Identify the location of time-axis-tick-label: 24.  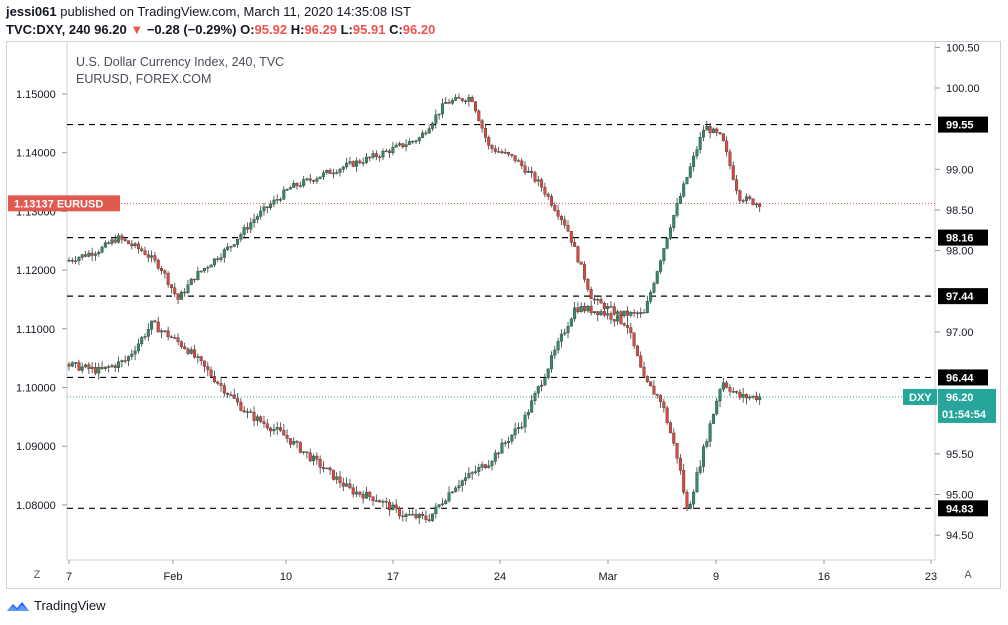
(500, 577).